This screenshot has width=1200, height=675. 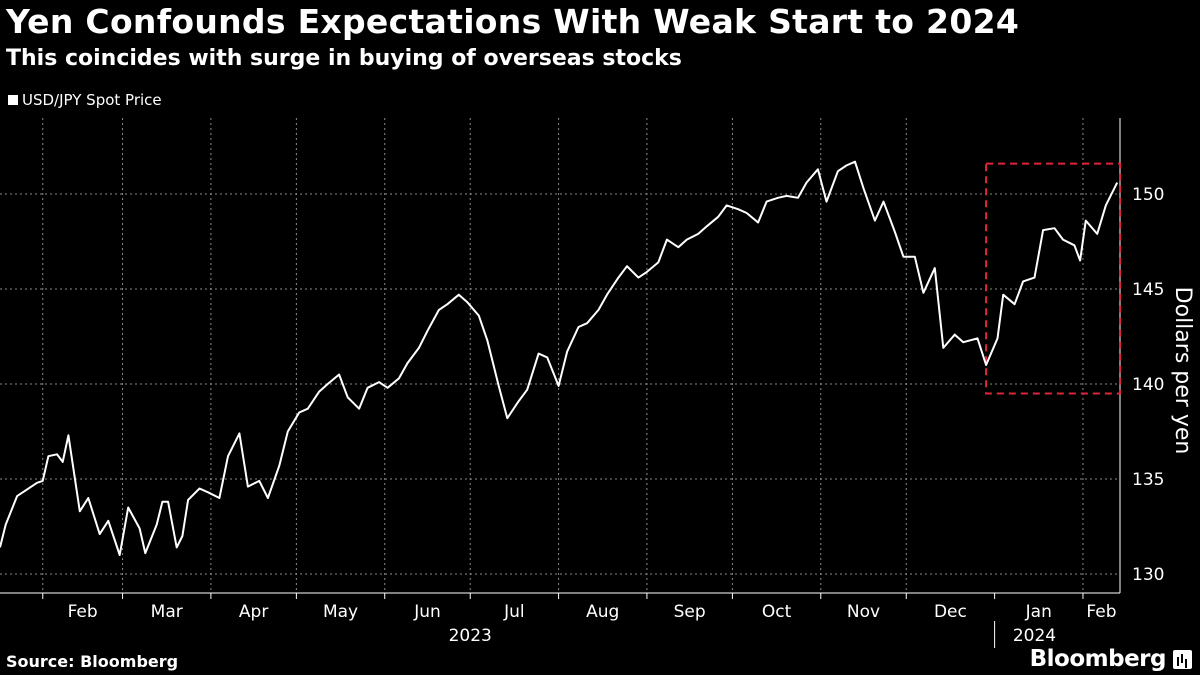 What do you see at coordinates (1182, 371) in the screenshot?
I see `y-axis-title: Dollars per yen` at bounding box center [1182, 371].